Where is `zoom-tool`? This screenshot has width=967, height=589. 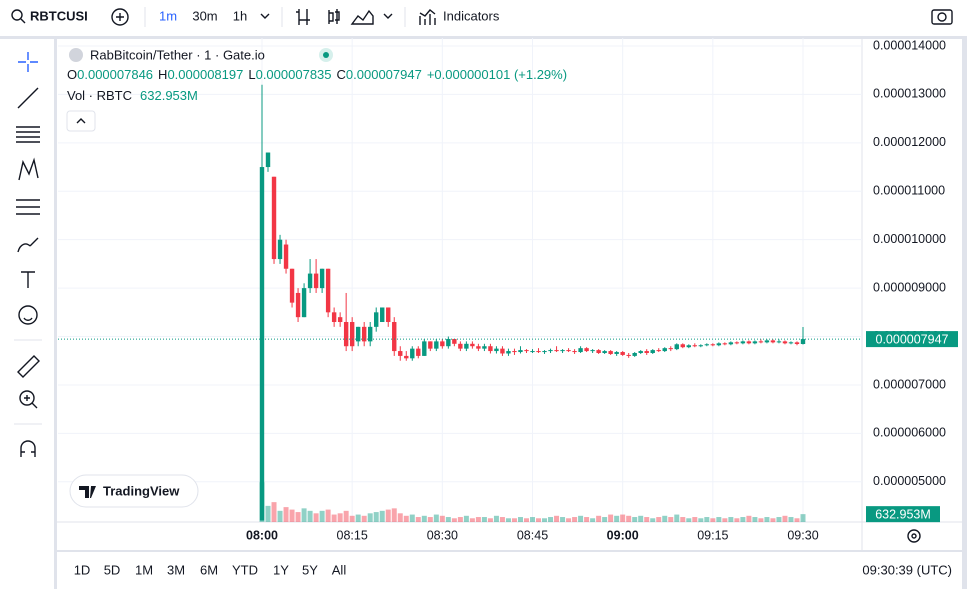 zoom-tool is located at coordinates (27, 398).